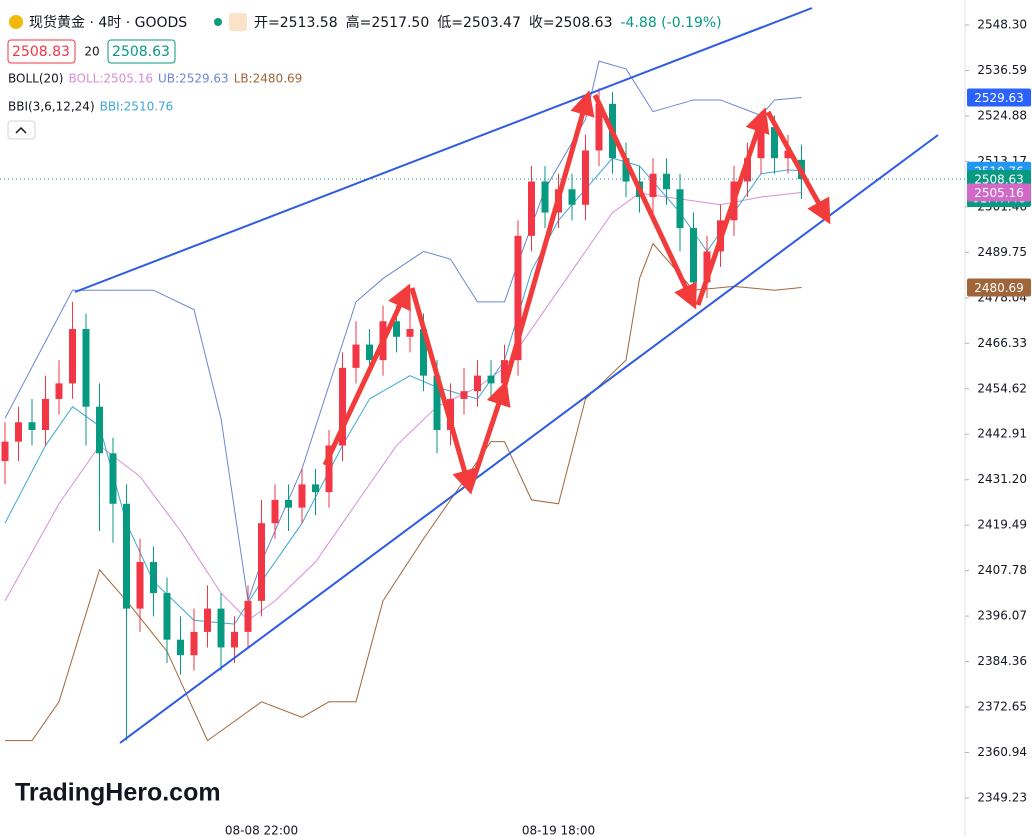 The image size is (1032, 836). What do you see at coordinates (1002, 797) in the screenshot?
I see `y-tick-label: 2349.23` at bounding box center [1002, 797].